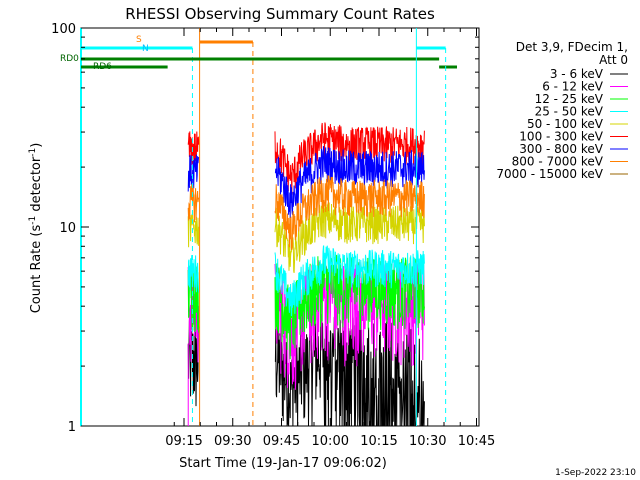 The height and width of the screenshot is (480, 640). Describe the element at coordinates (281, 441) in the screenshot. I see `x-tick-label: 09:45` at that location.